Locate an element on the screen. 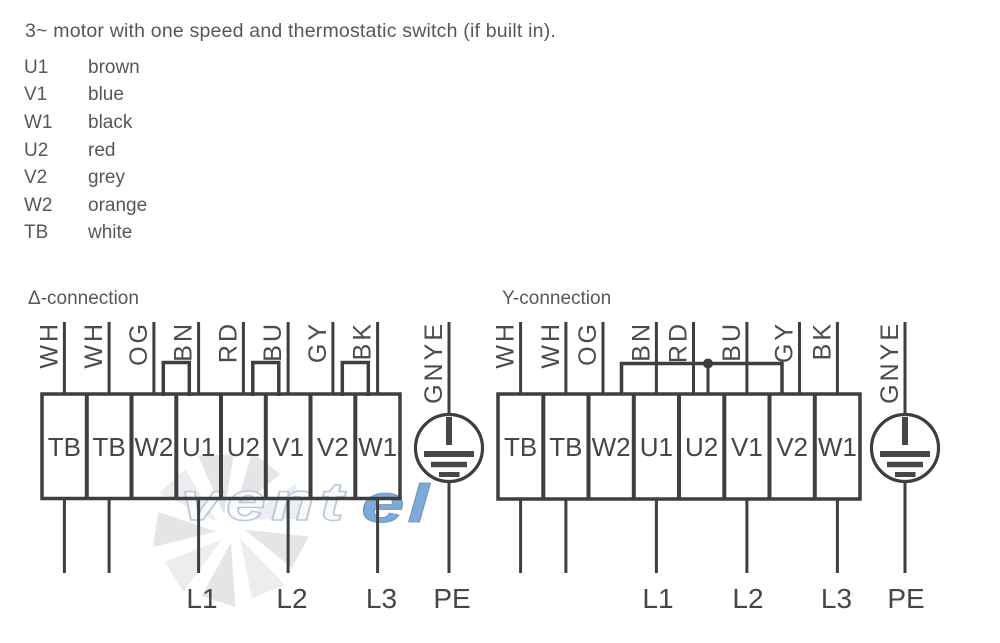 The image size is (1000, 643). y-star-point-bridge is located at coordinates (701, 376).